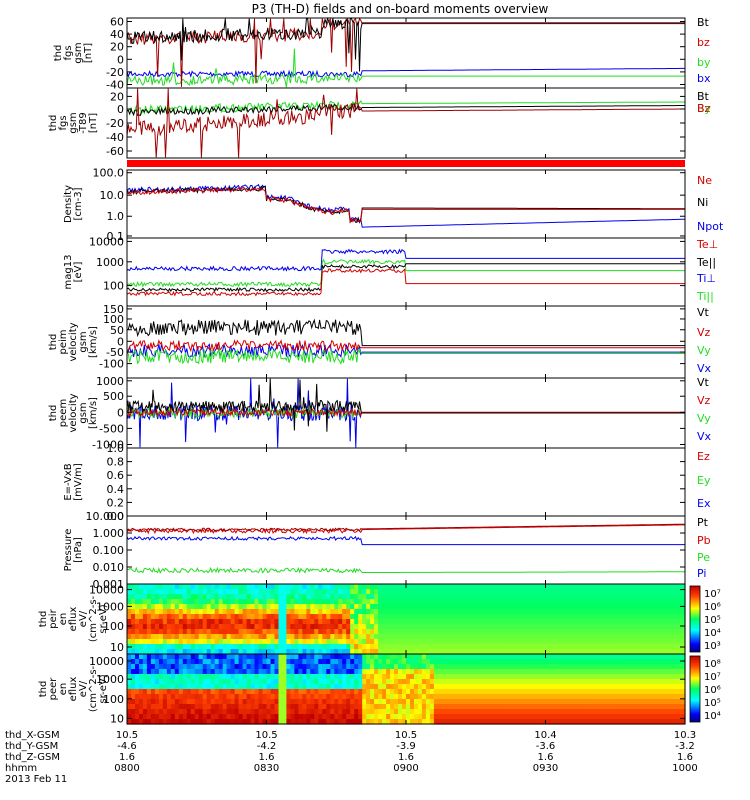 This screenshot has height=800, width=750. What do you see at coordinates (405, 282) in the screenshot?
I see `series-te-perp` at bounding box center [405, 282].